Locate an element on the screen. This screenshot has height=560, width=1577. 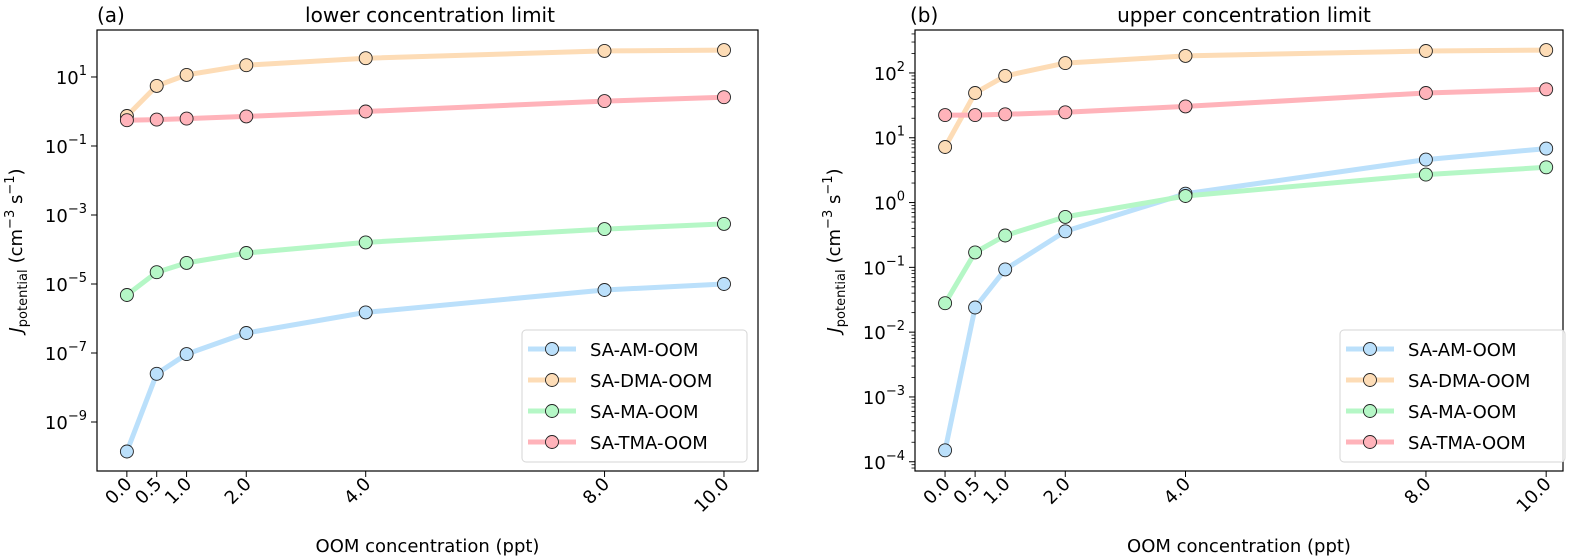
x-tick-label: 0.0 is located at coordinates (936, 491).